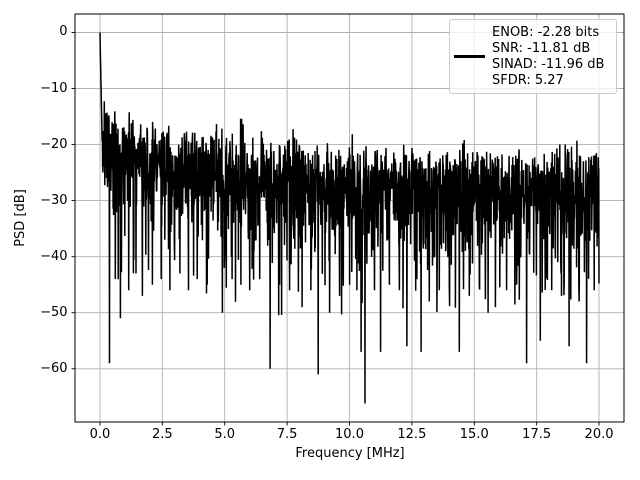  I want to click on x-tick-label: 5.0, so click(225, 434).